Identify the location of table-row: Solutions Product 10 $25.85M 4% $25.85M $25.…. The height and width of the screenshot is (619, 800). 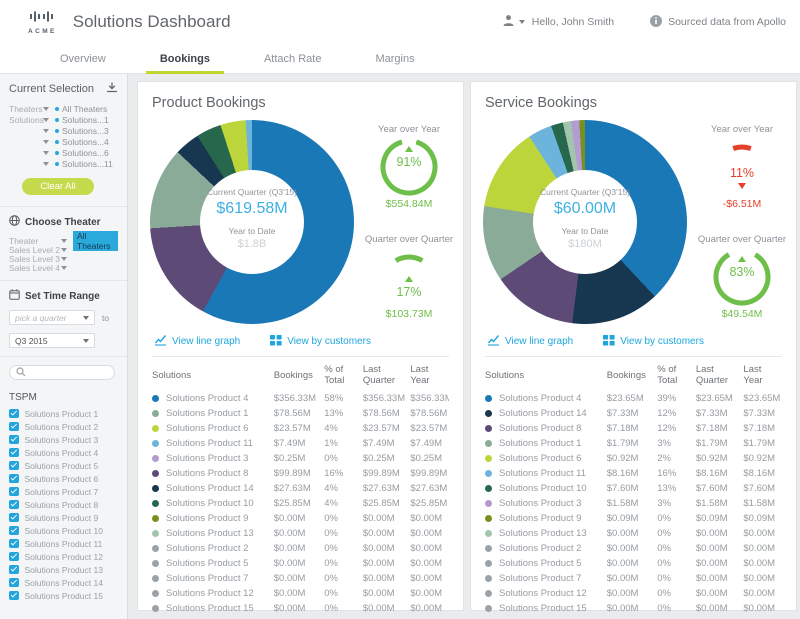
(300, 503).